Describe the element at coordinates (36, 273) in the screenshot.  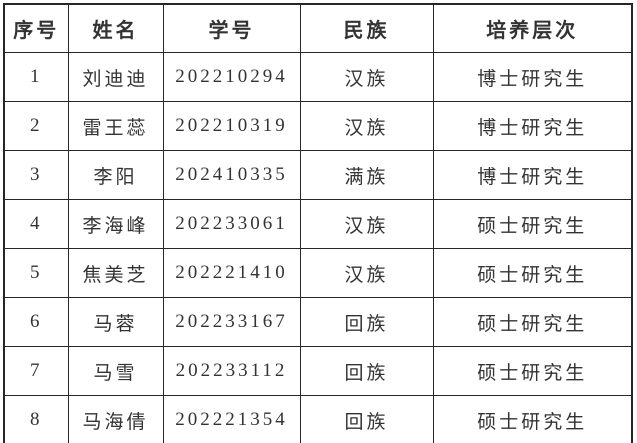
I see `cell-no: 5` at that location.